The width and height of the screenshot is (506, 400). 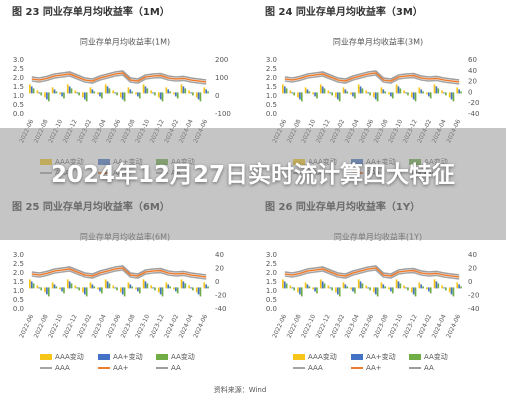 What do you see at coordinates (18, 114) in the screenshot?
I see `left-tick-label: 0.0` at bounding box center [18, 114].